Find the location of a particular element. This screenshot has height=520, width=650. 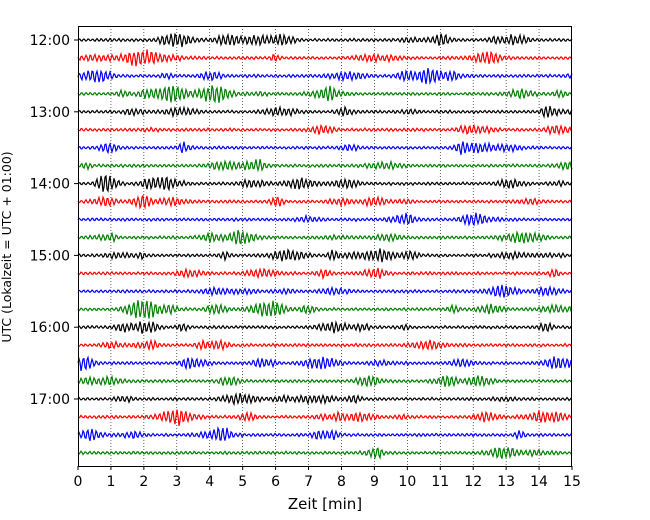

x-tick-label: 5 is located at coordinates (242, 482).